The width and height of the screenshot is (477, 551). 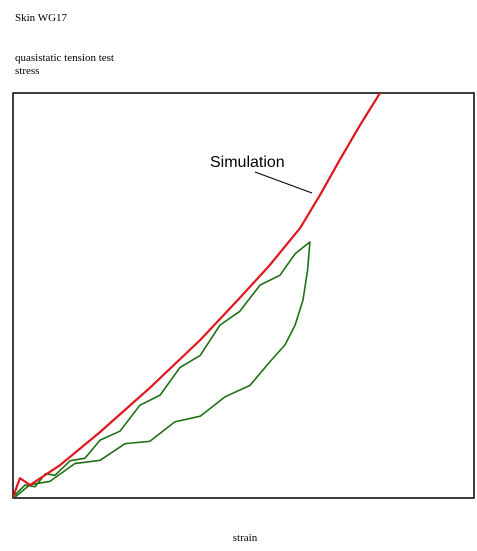 I want to click on annotation: Simulation, so click(x=247, y=162).